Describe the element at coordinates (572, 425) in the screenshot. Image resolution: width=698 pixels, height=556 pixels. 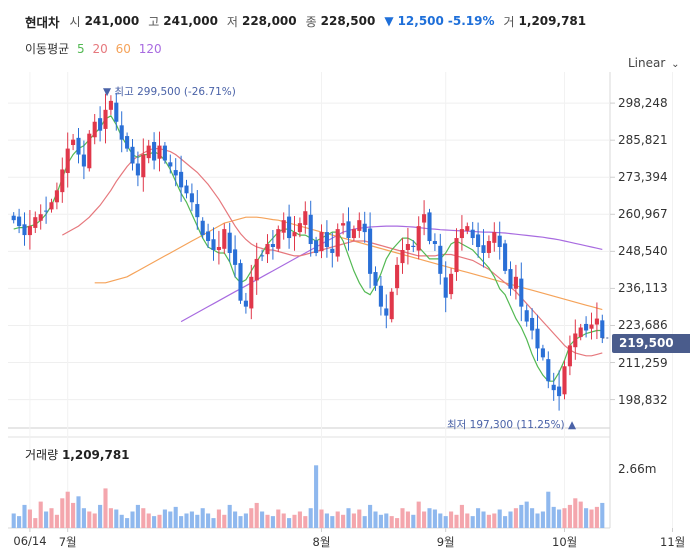
I see `low-marker-icon: ▲` at that location.